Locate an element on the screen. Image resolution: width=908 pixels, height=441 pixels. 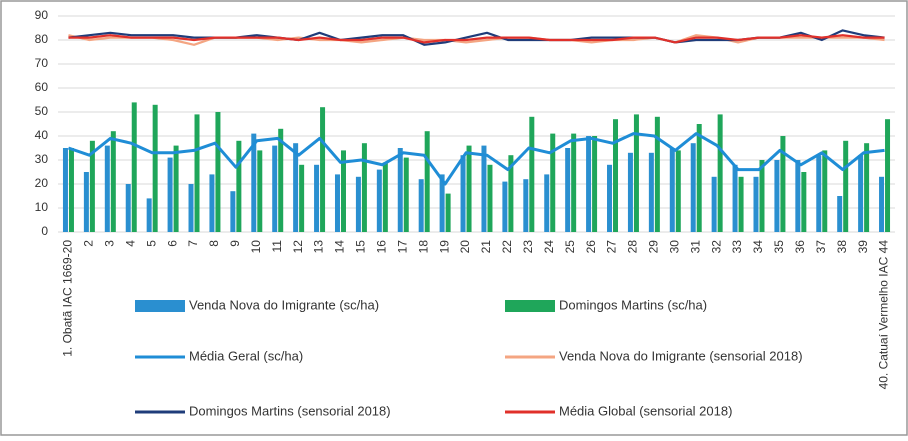
x-tick-label: 15 is located at coordinates (361, 247).